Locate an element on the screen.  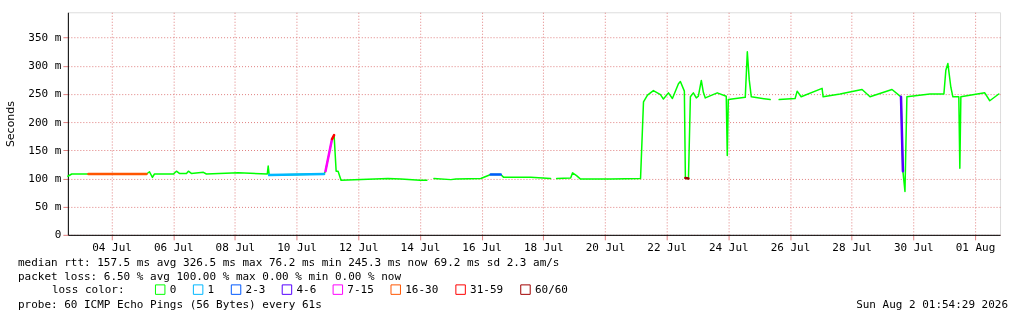
y-tick-label: 250 m is located at coordinates (45, 94).